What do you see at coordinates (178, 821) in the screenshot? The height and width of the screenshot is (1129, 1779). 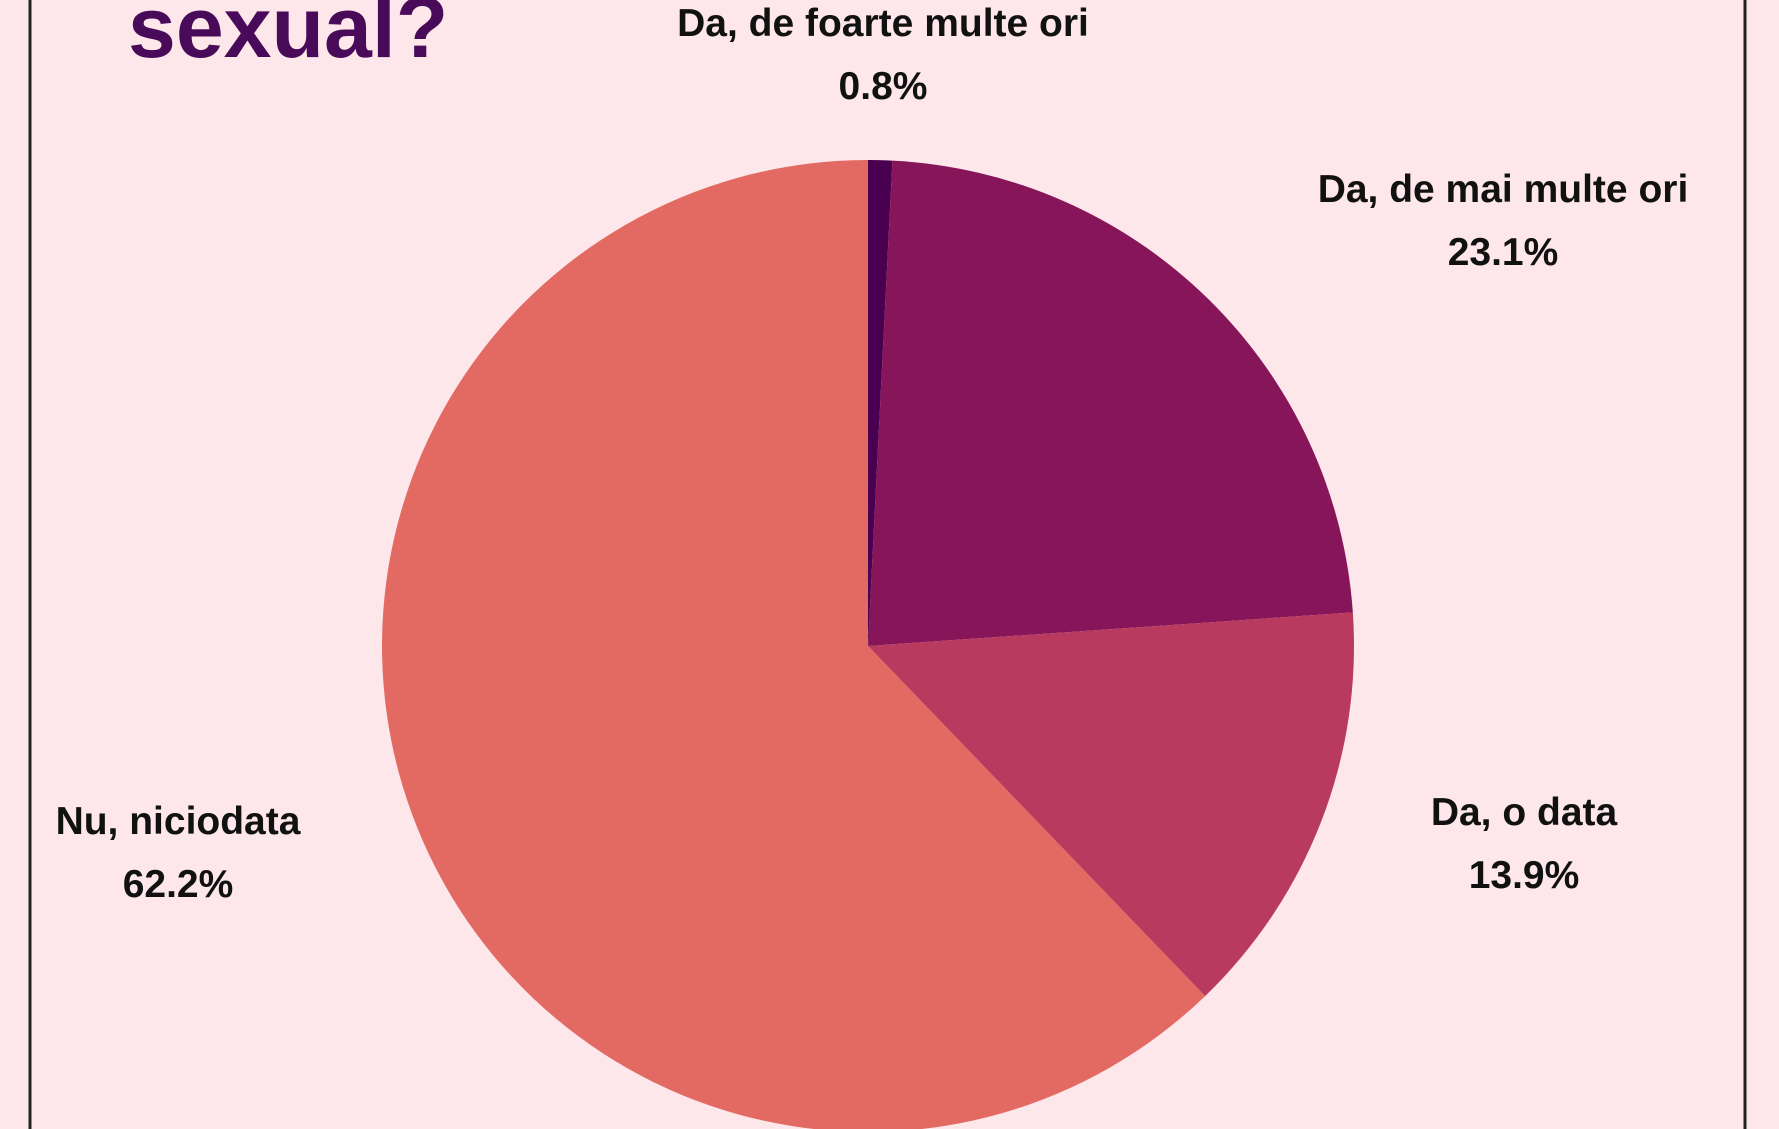 I see `slice-label: Nu, niciodata` at bounding box center [178, 821].